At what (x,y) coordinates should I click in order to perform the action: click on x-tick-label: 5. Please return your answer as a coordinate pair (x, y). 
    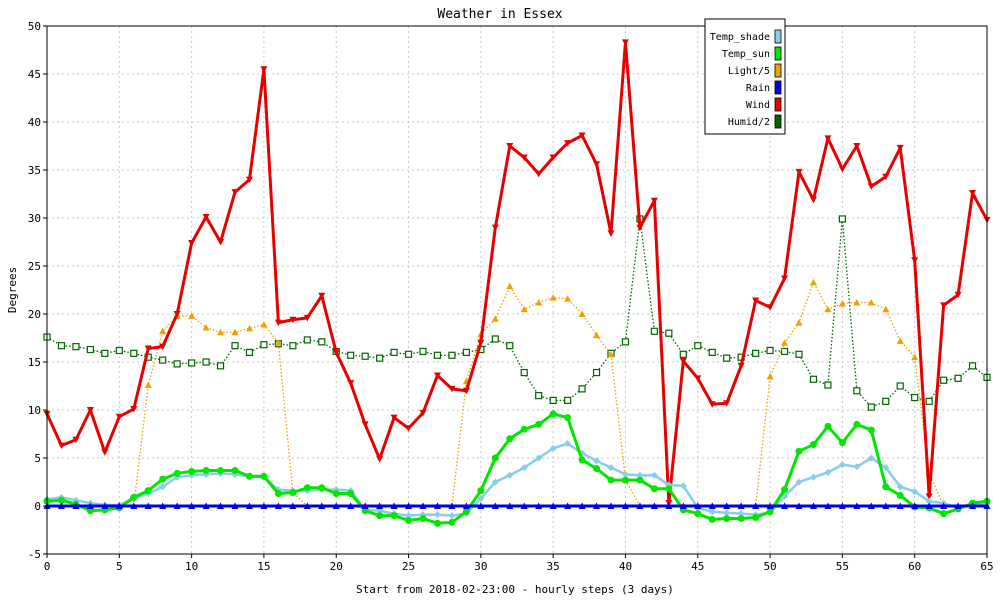
    Looking at the image, I should click on (119, 566).